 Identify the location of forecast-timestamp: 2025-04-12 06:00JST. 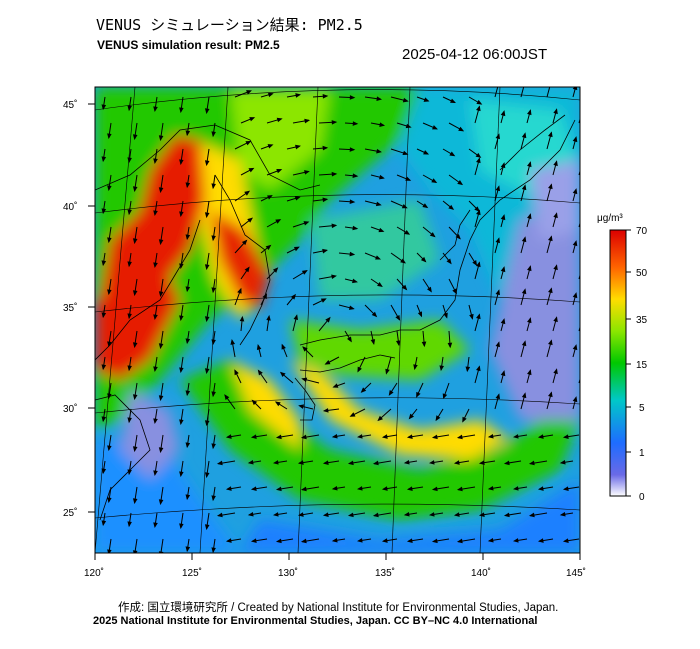
(475, 54).